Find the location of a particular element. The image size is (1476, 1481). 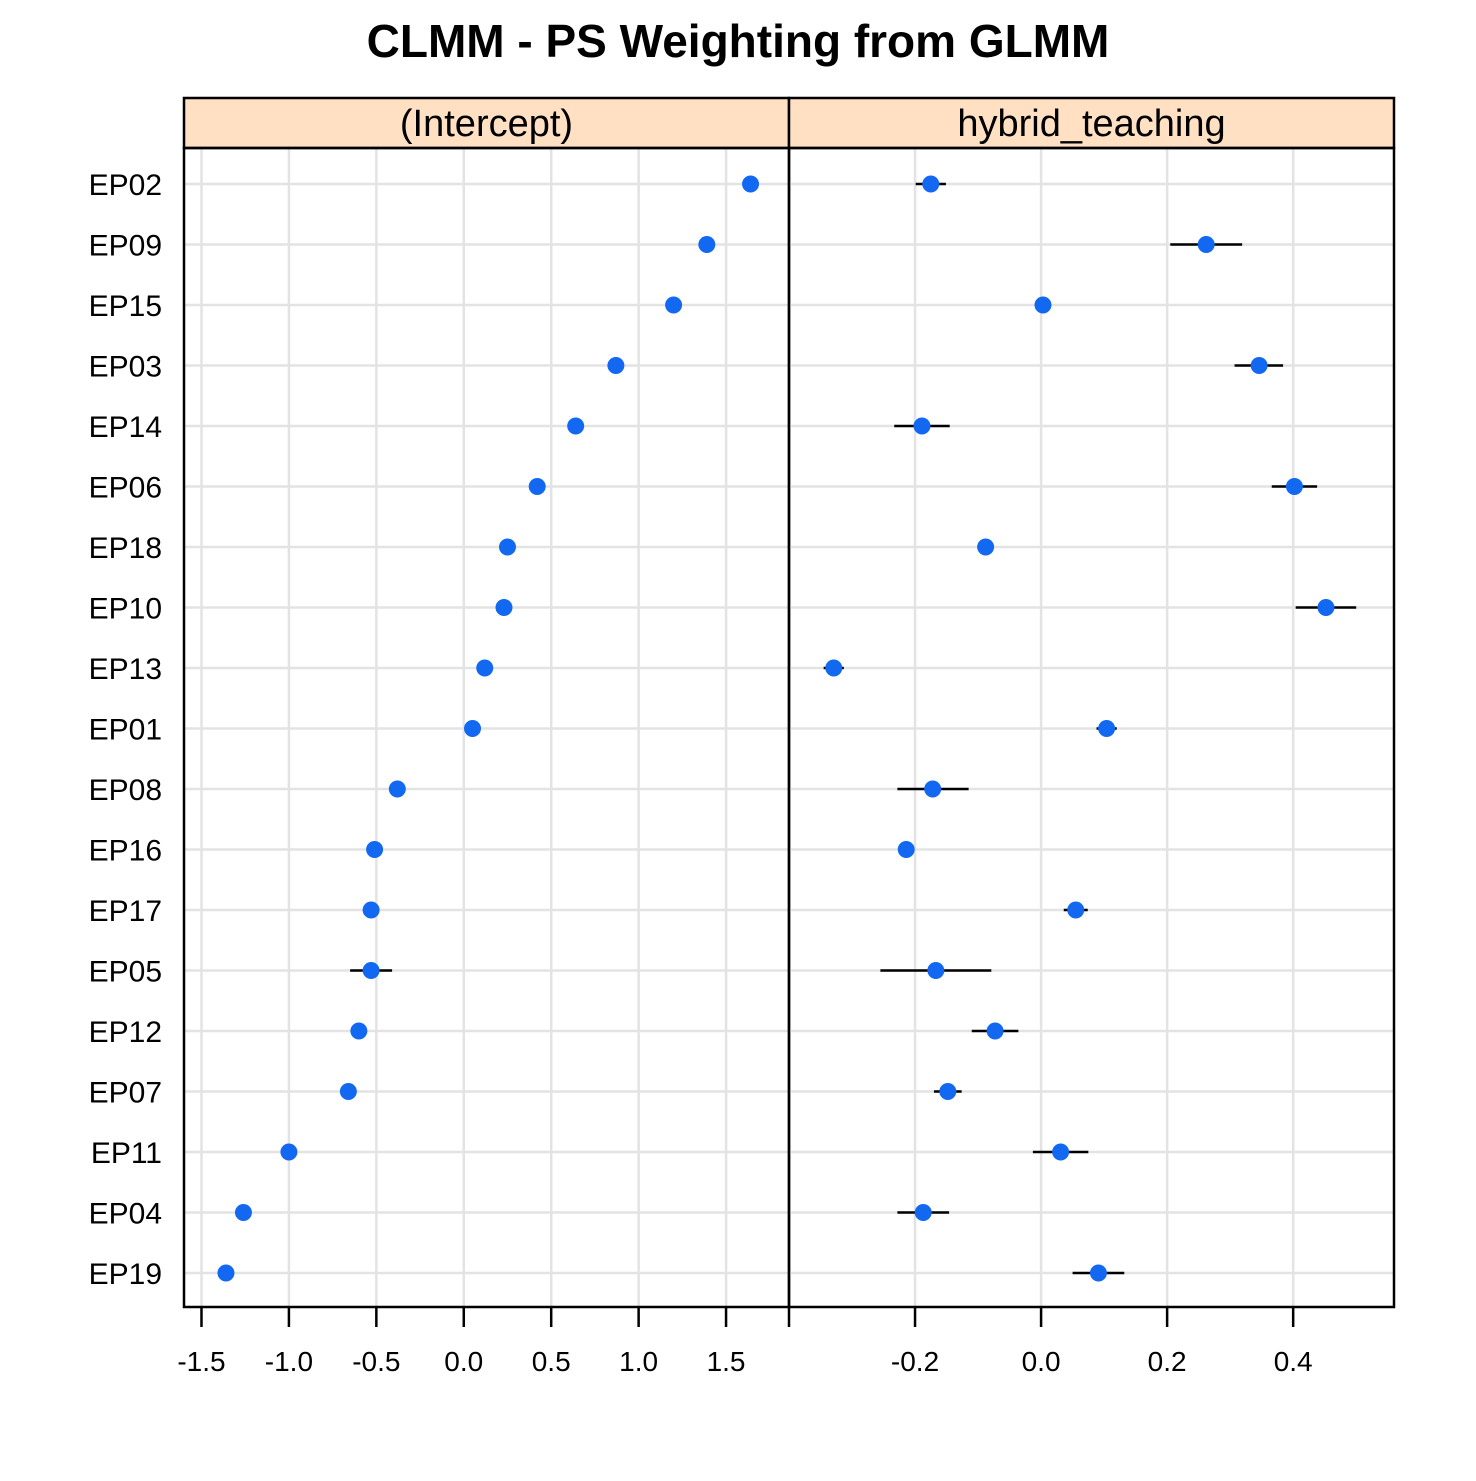

category-label: EP17 is located at coordinates (125, 911).